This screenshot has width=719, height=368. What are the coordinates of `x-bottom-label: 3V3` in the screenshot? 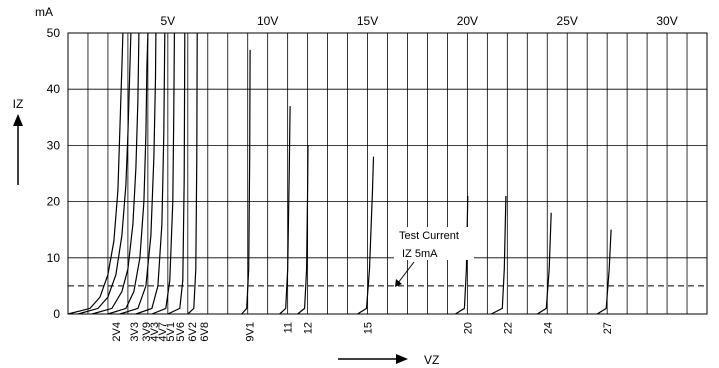 It's located at (135, 332).